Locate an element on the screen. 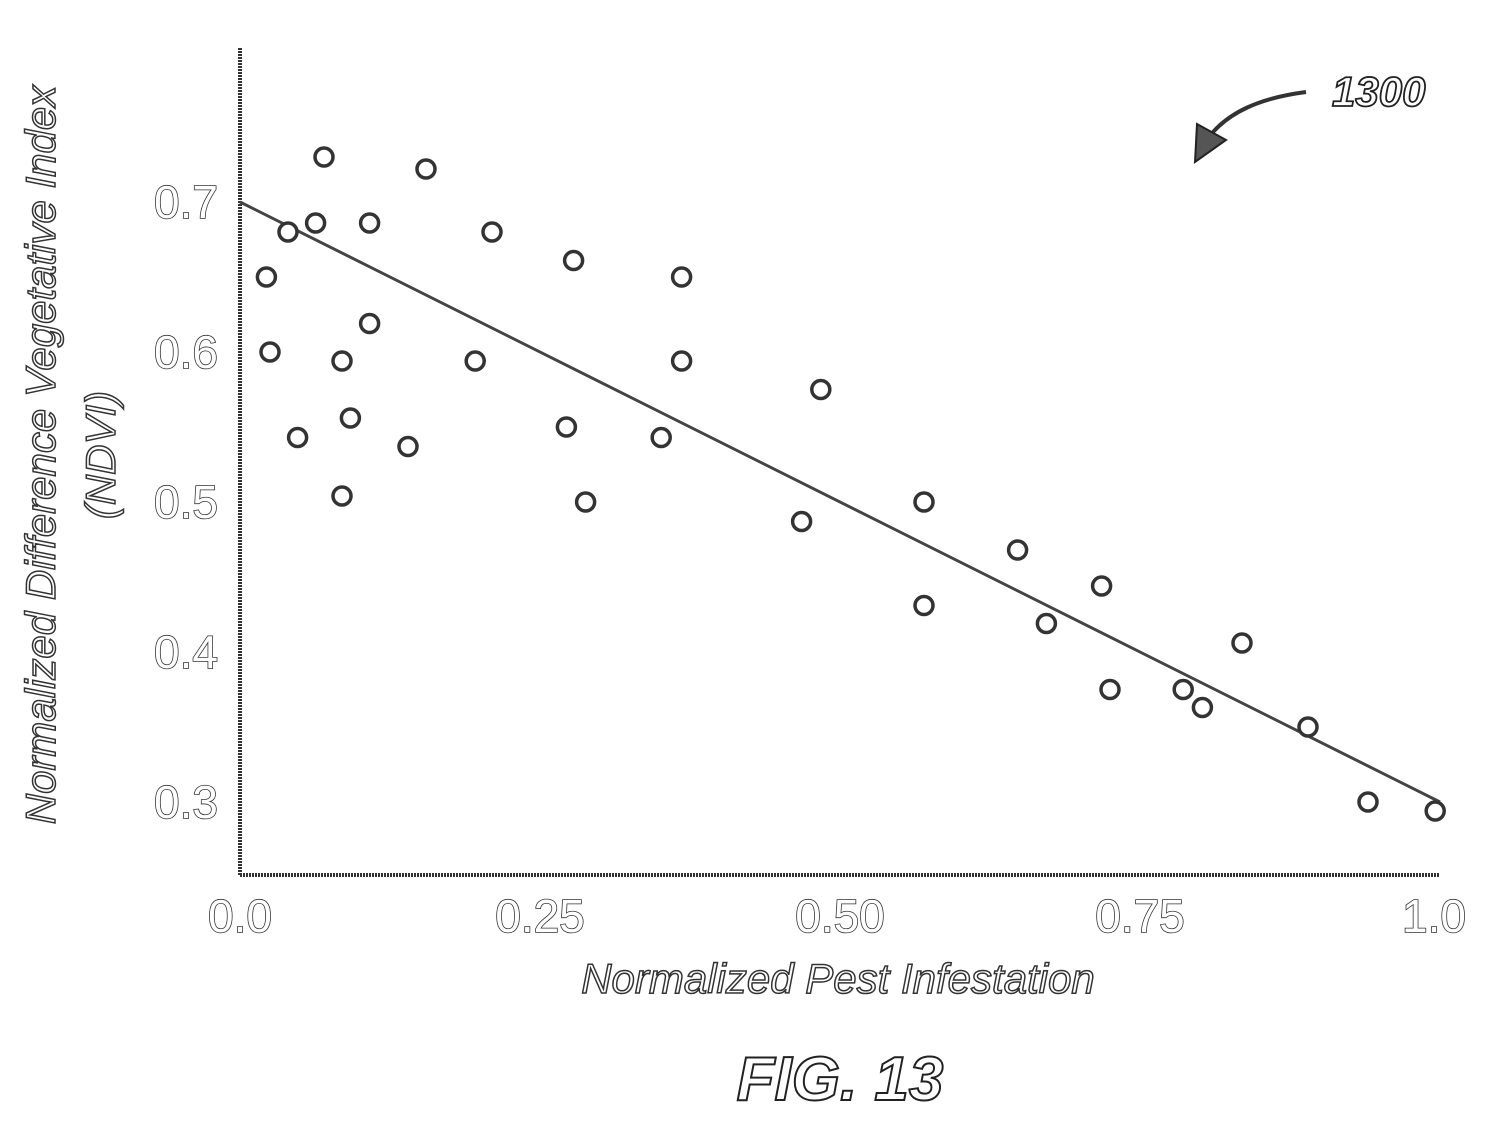 This screenshot has width=1493, height=1124. y-axis-title-line1: Normalized Difference Vegetative Index is located at coordinates (40, 454).